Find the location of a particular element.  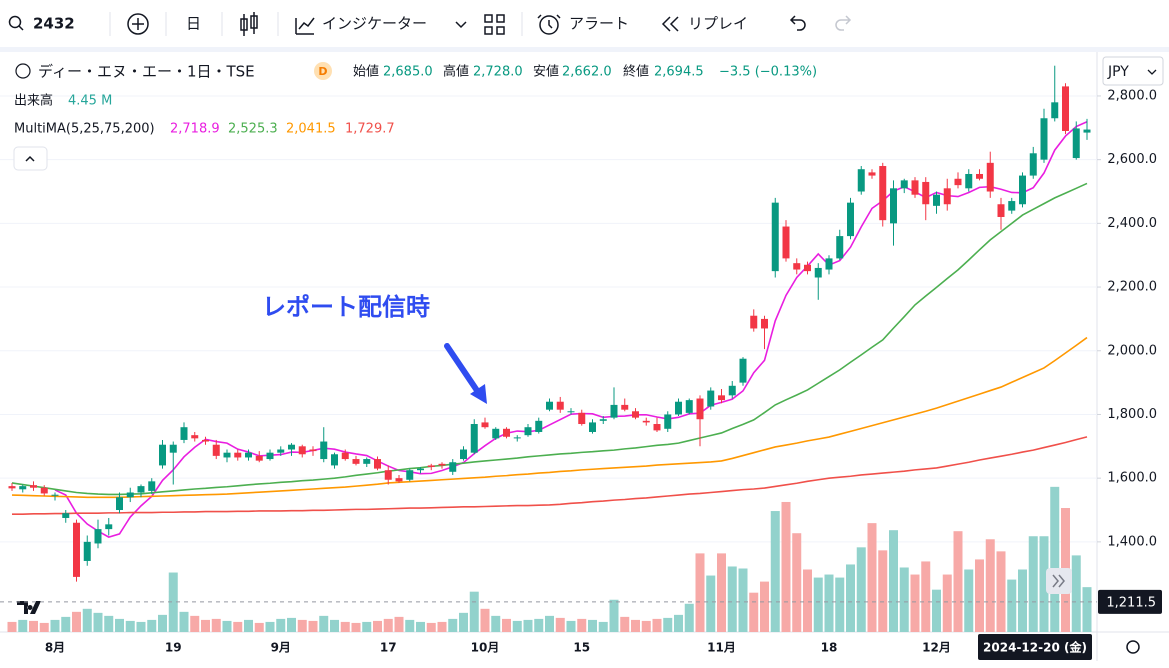

crosshair-date: 2024-12-20 (金) is located at coordinates (1035, 647).